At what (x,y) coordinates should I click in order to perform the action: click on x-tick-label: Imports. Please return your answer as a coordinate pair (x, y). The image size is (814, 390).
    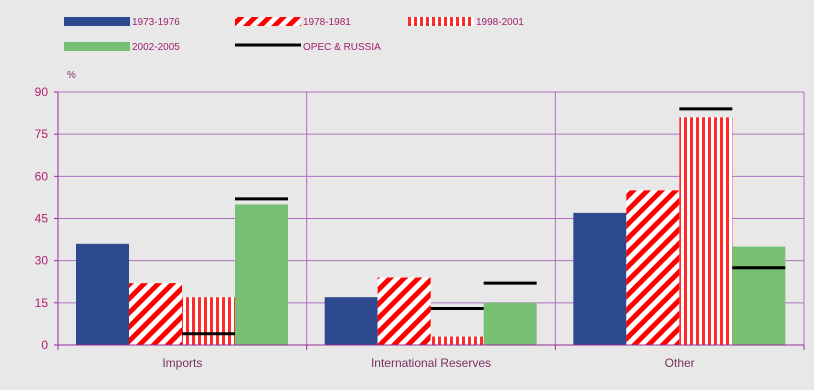
    Looking at the image, I should click on (182, 363).